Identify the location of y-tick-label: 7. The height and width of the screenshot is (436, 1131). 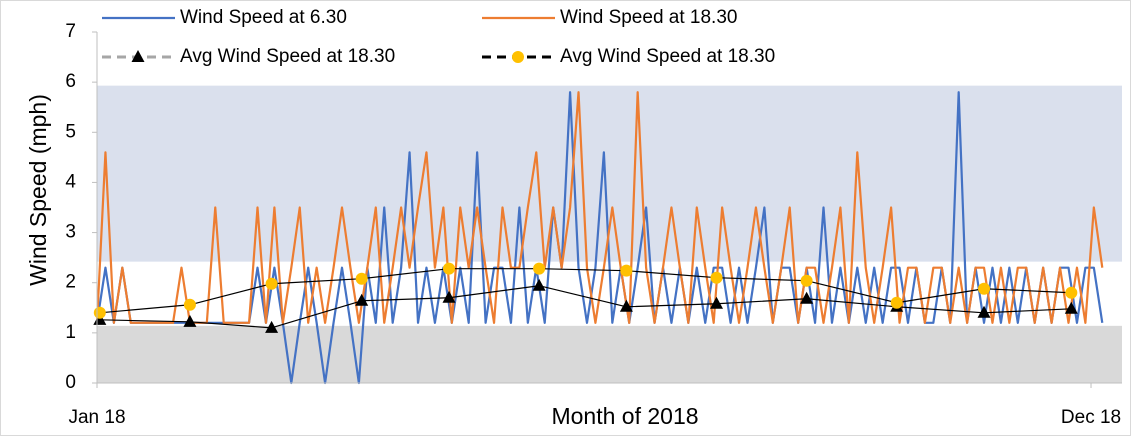
(70, 31).